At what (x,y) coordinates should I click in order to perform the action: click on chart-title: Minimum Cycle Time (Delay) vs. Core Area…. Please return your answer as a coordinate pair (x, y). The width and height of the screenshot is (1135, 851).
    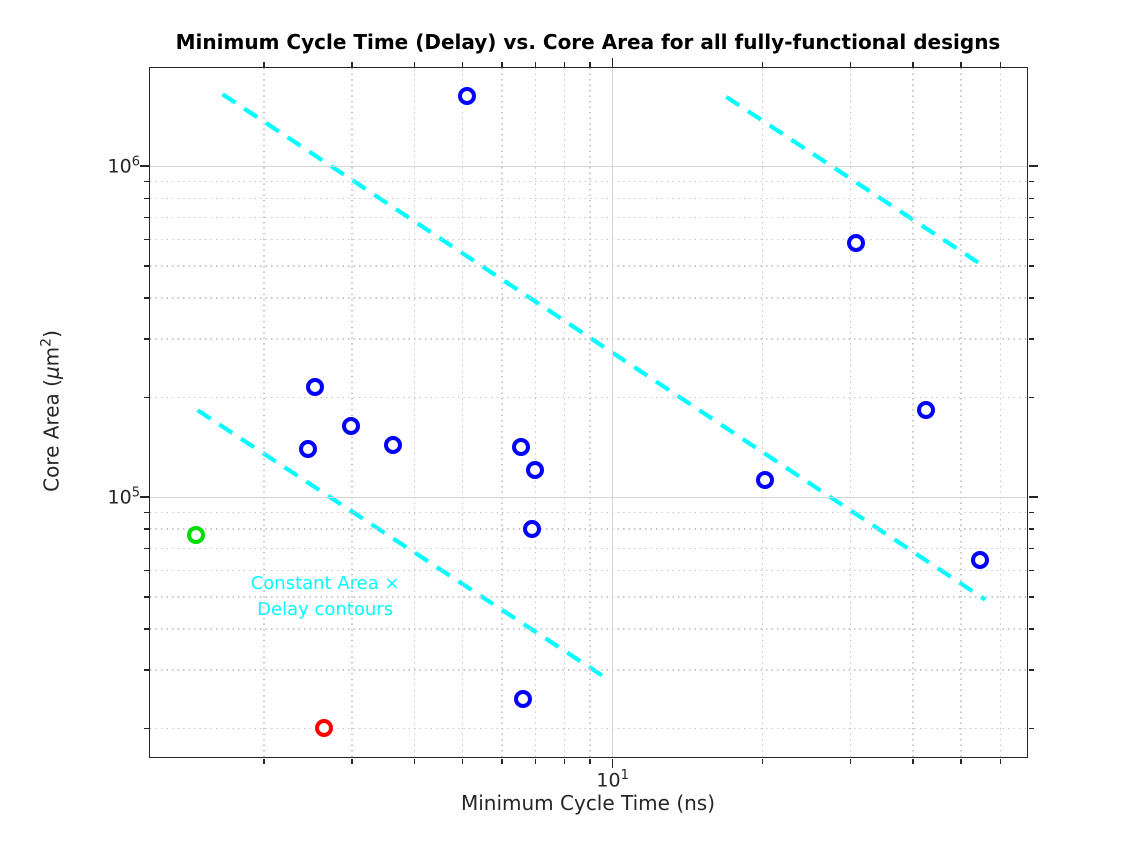
    Looking at the image, I should click on (588, 42).